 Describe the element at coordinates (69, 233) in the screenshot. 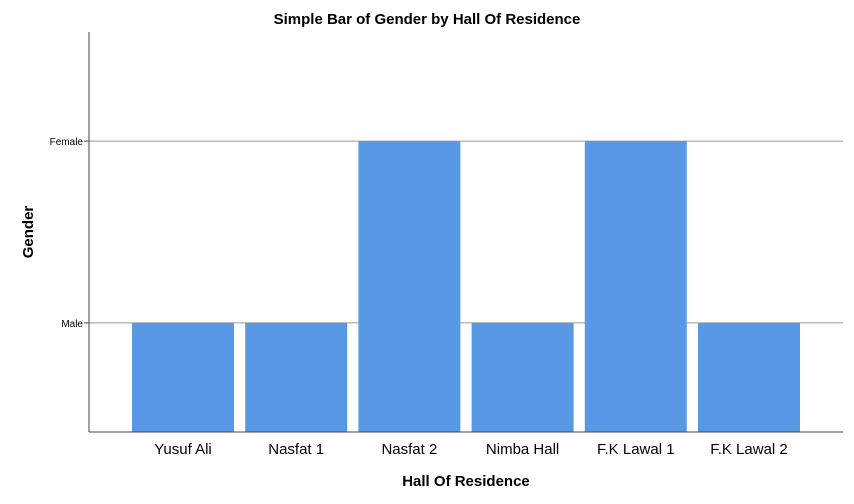

I see `y-tick-labels: Male Female` at that location.